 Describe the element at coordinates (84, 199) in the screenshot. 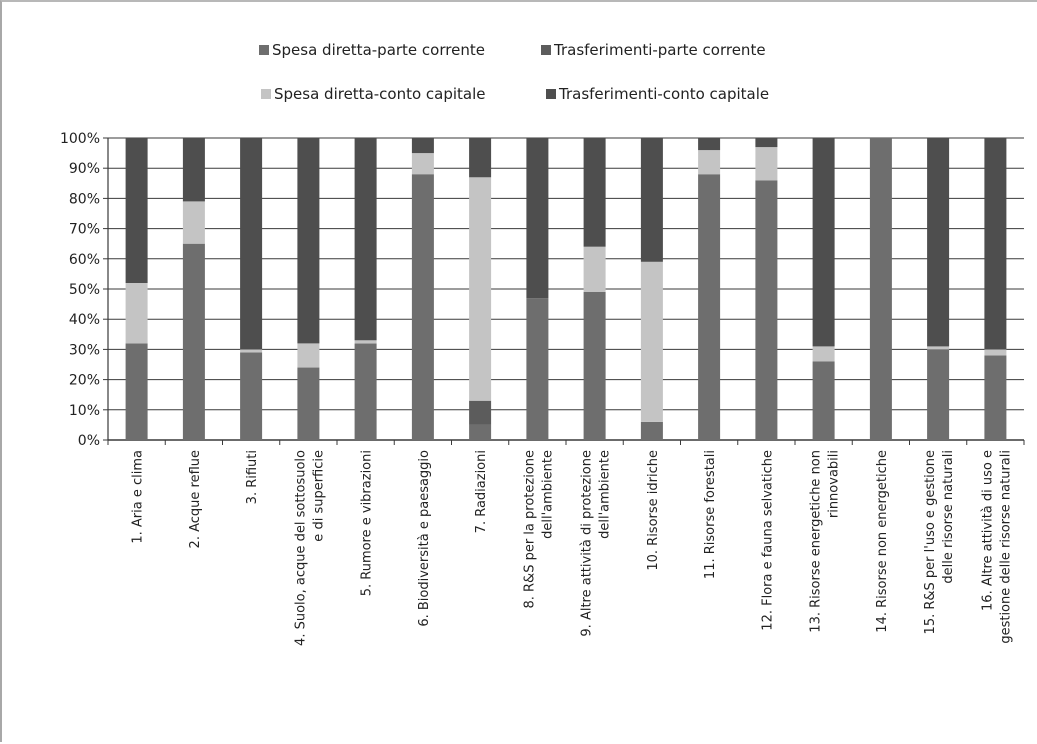

I see `y-tick-label: 80%` at that location.